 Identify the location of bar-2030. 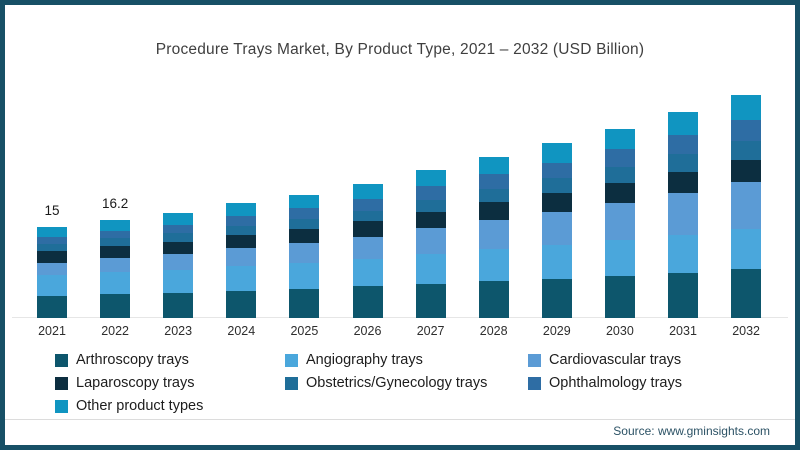
(619, 223).